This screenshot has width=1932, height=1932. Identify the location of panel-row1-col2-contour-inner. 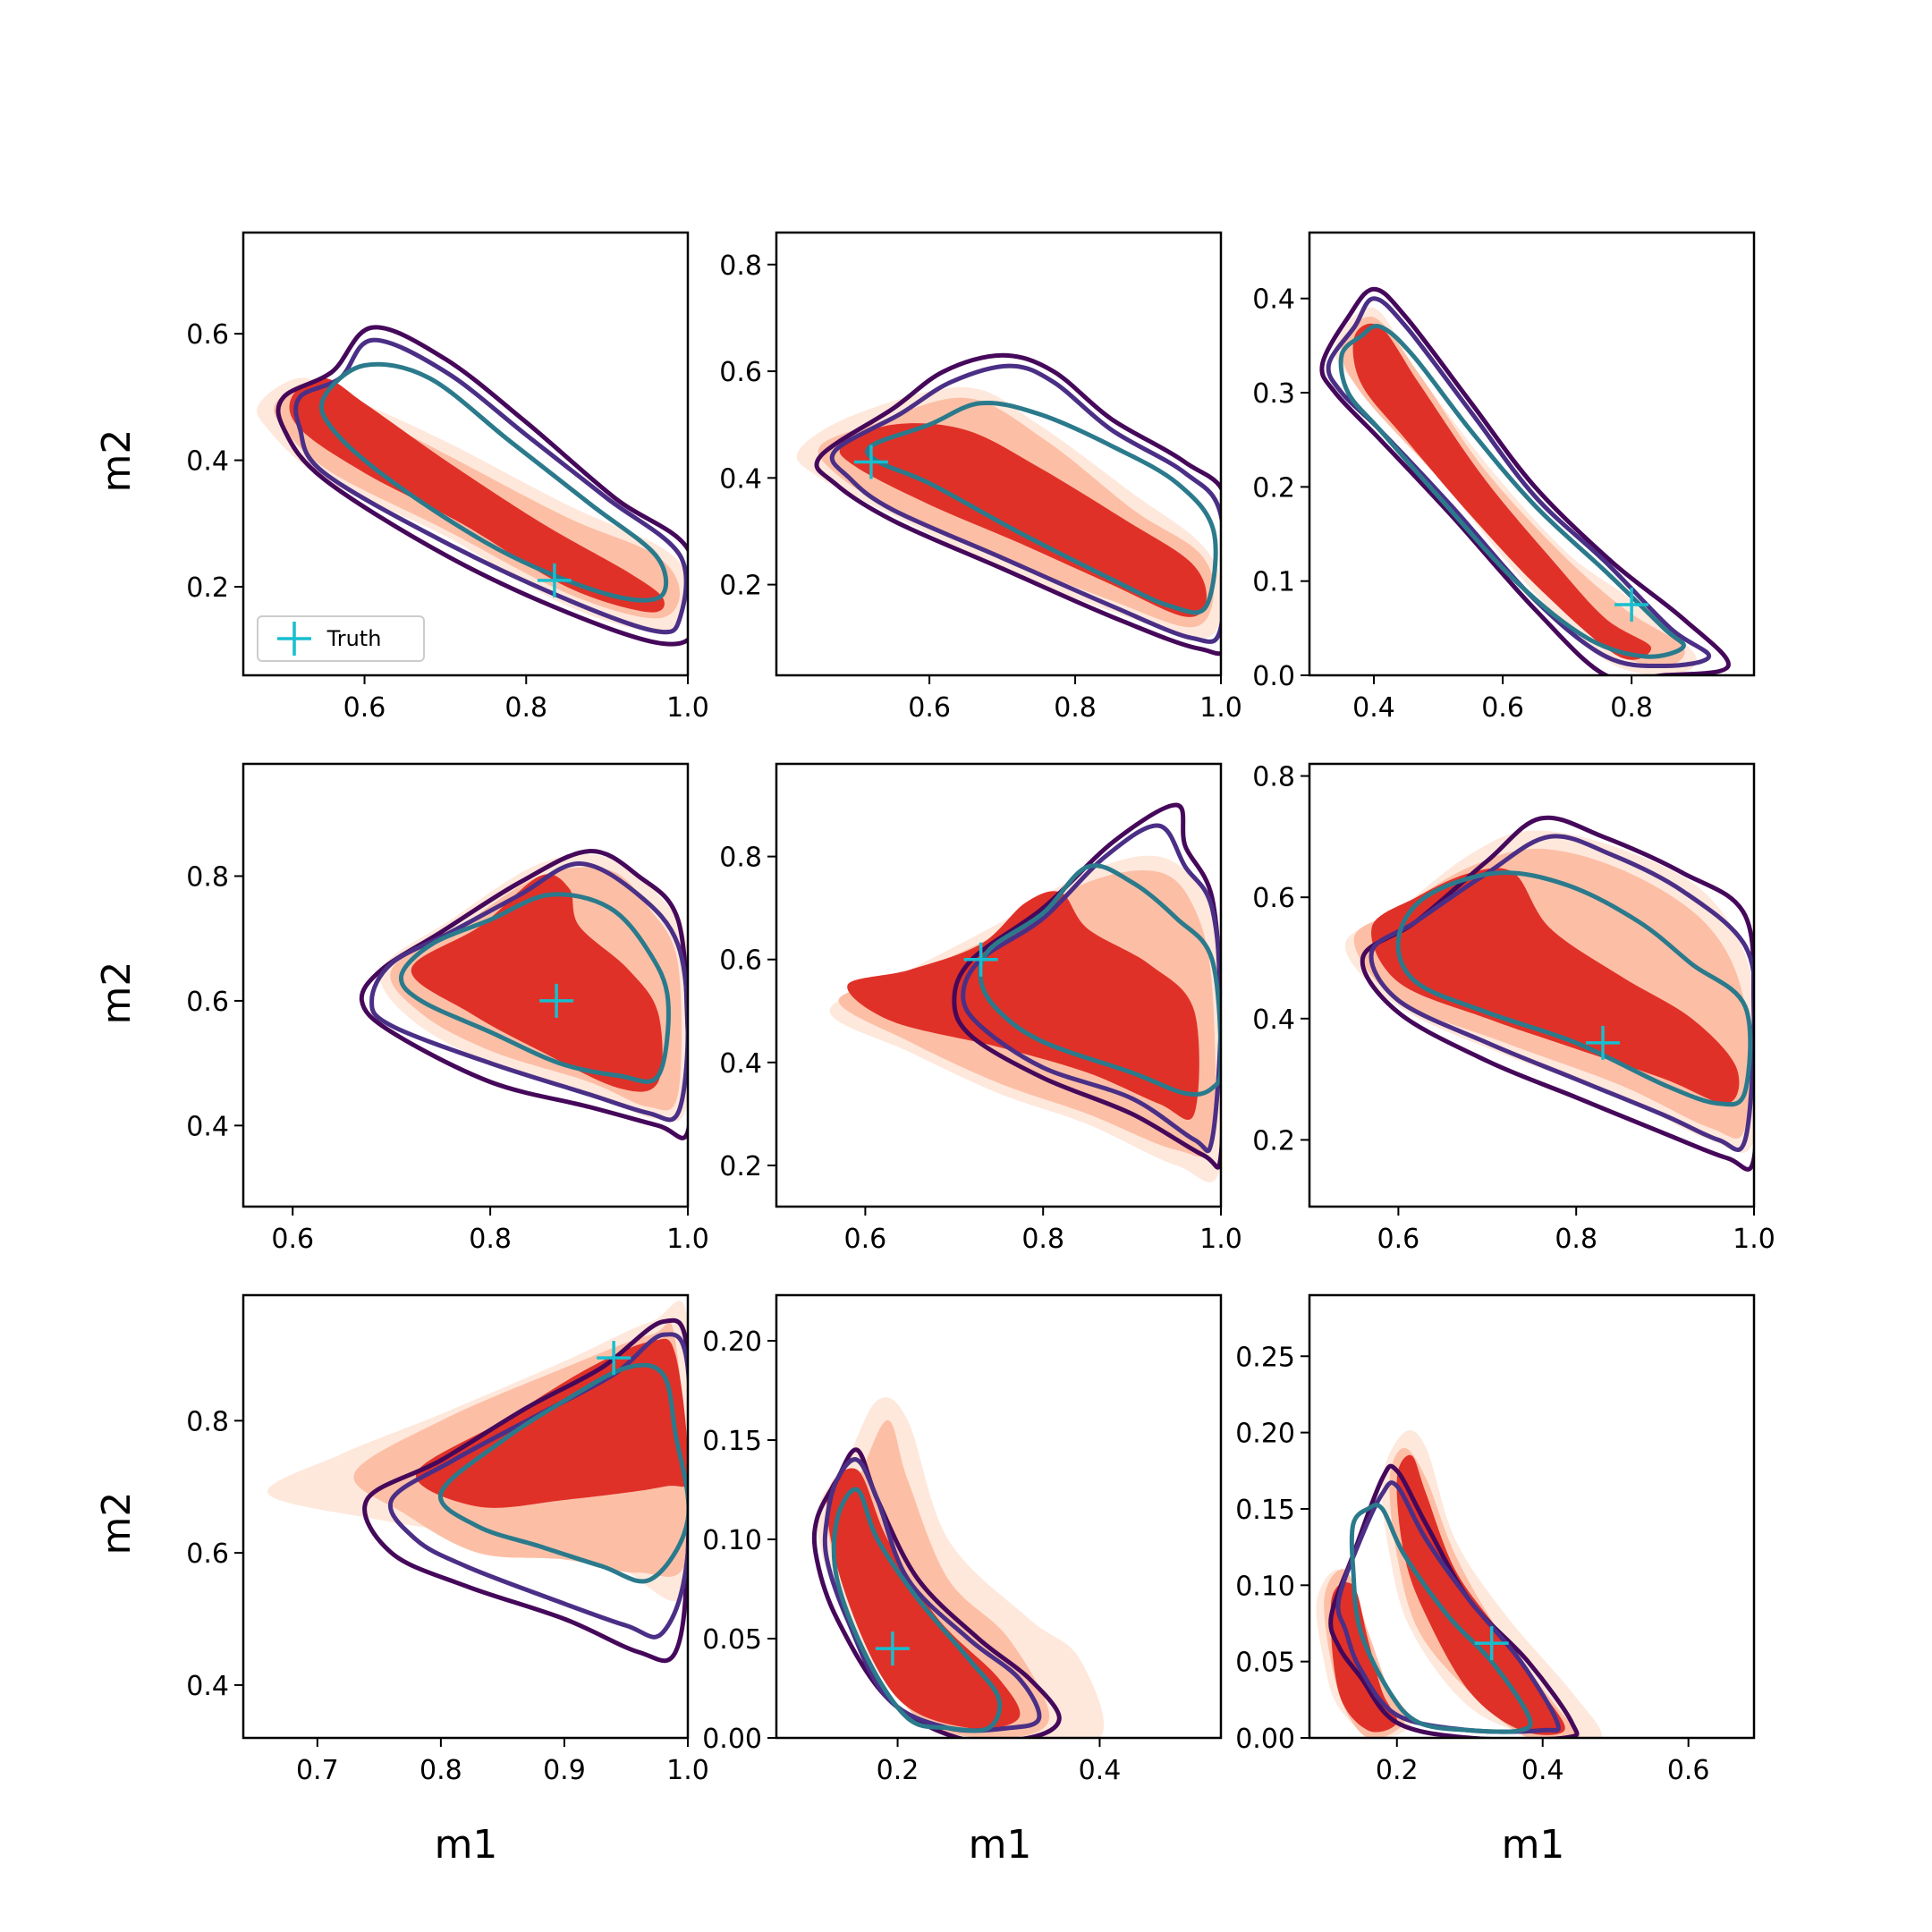
(1041, 507).